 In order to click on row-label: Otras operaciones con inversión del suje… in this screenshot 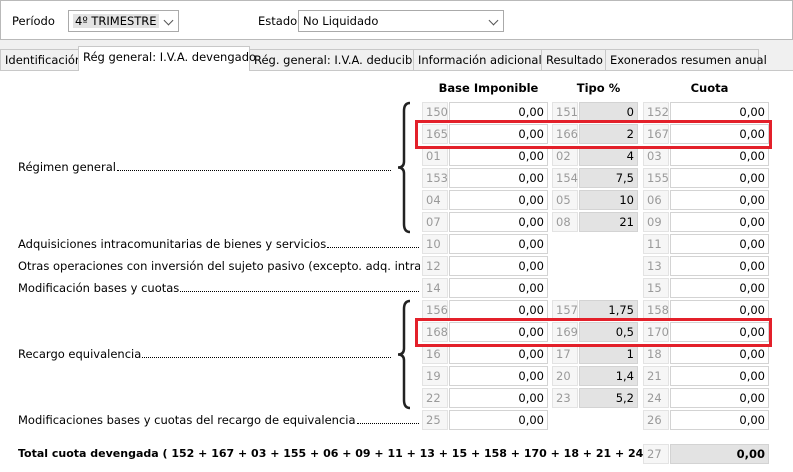, I will do `click(219, 266)`.